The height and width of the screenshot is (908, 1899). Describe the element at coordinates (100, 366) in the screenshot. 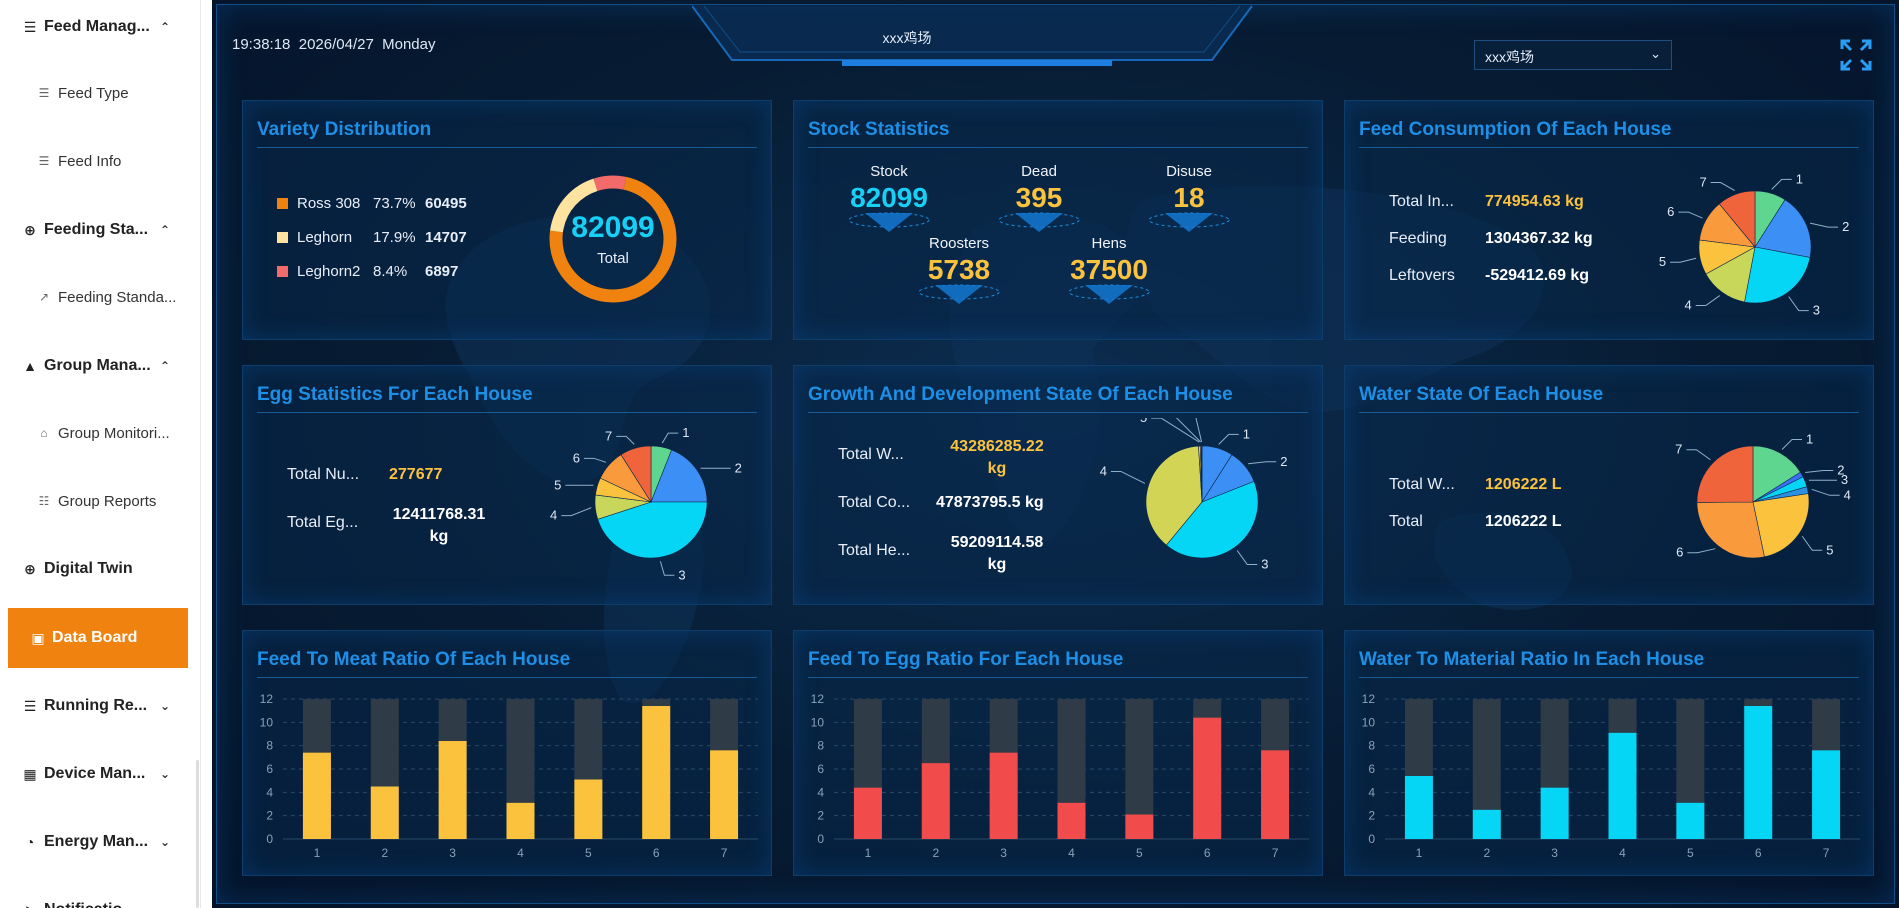

I see `sidebar-item-group-mana: ▲ Group Mana... ⌃` at that location.